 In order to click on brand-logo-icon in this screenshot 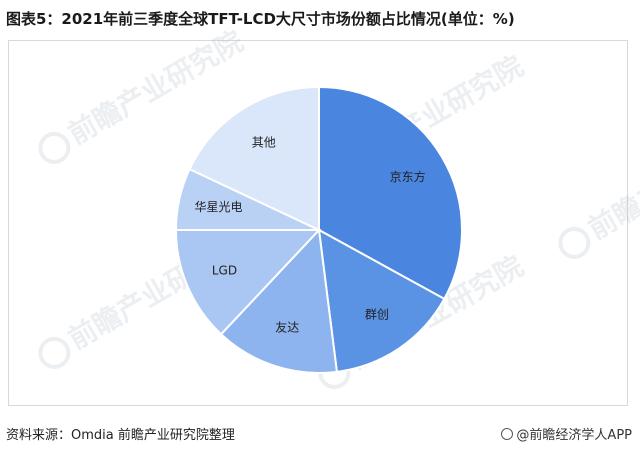, I will do `click(507, 434)`.